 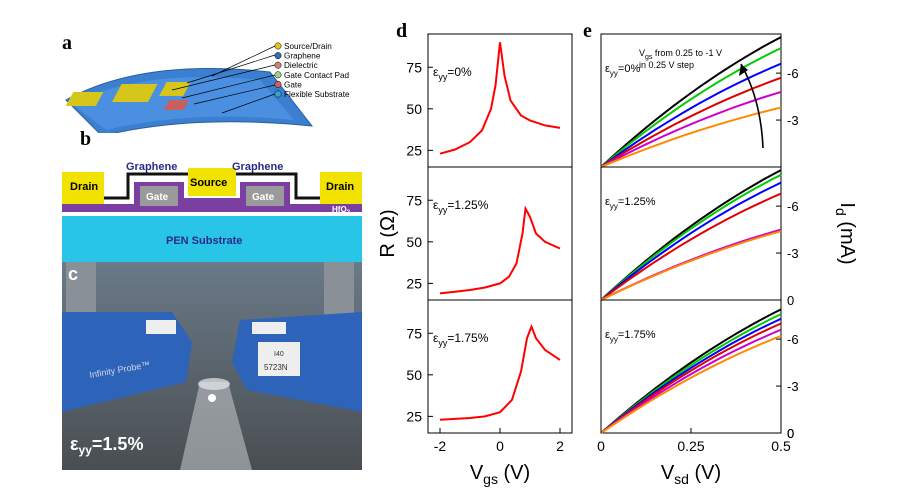 What do you see at coordinates (279, 359) in the screenshot?
I see `probe-right-label-card` at bounding box center [279, 359].